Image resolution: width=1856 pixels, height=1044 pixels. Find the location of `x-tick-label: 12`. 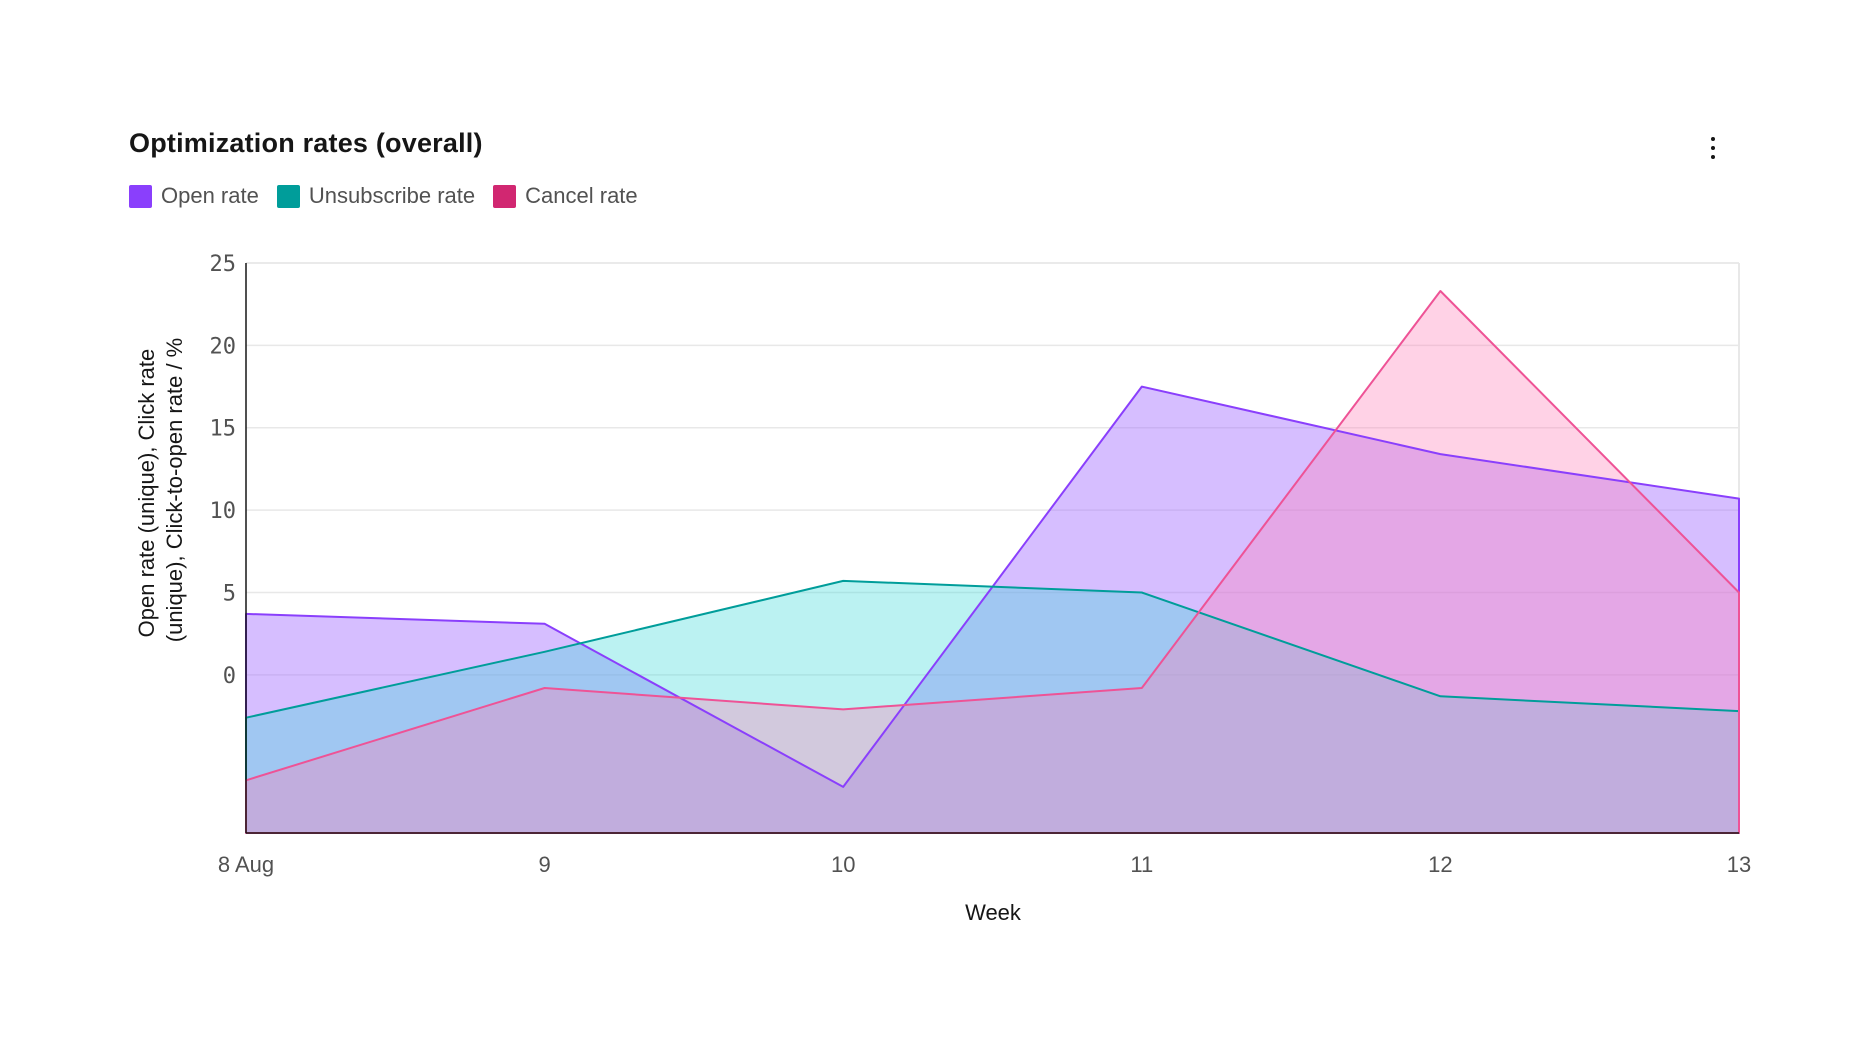

x-tick-label: 12 is located at coordinates (1440, 864).